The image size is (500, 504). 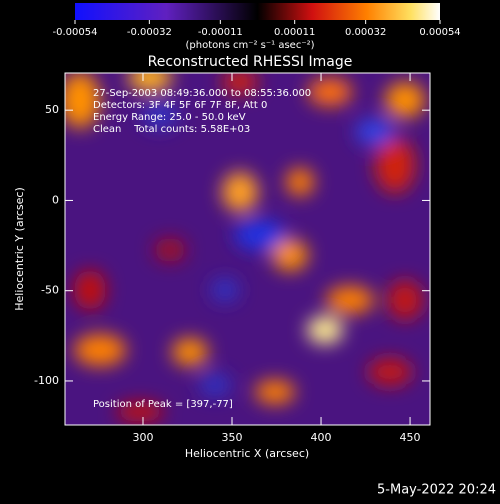 I want to click on colorbar-label: (photons cm⁻² s⁻¹ asec⁻²), so click(x=249, y=45).